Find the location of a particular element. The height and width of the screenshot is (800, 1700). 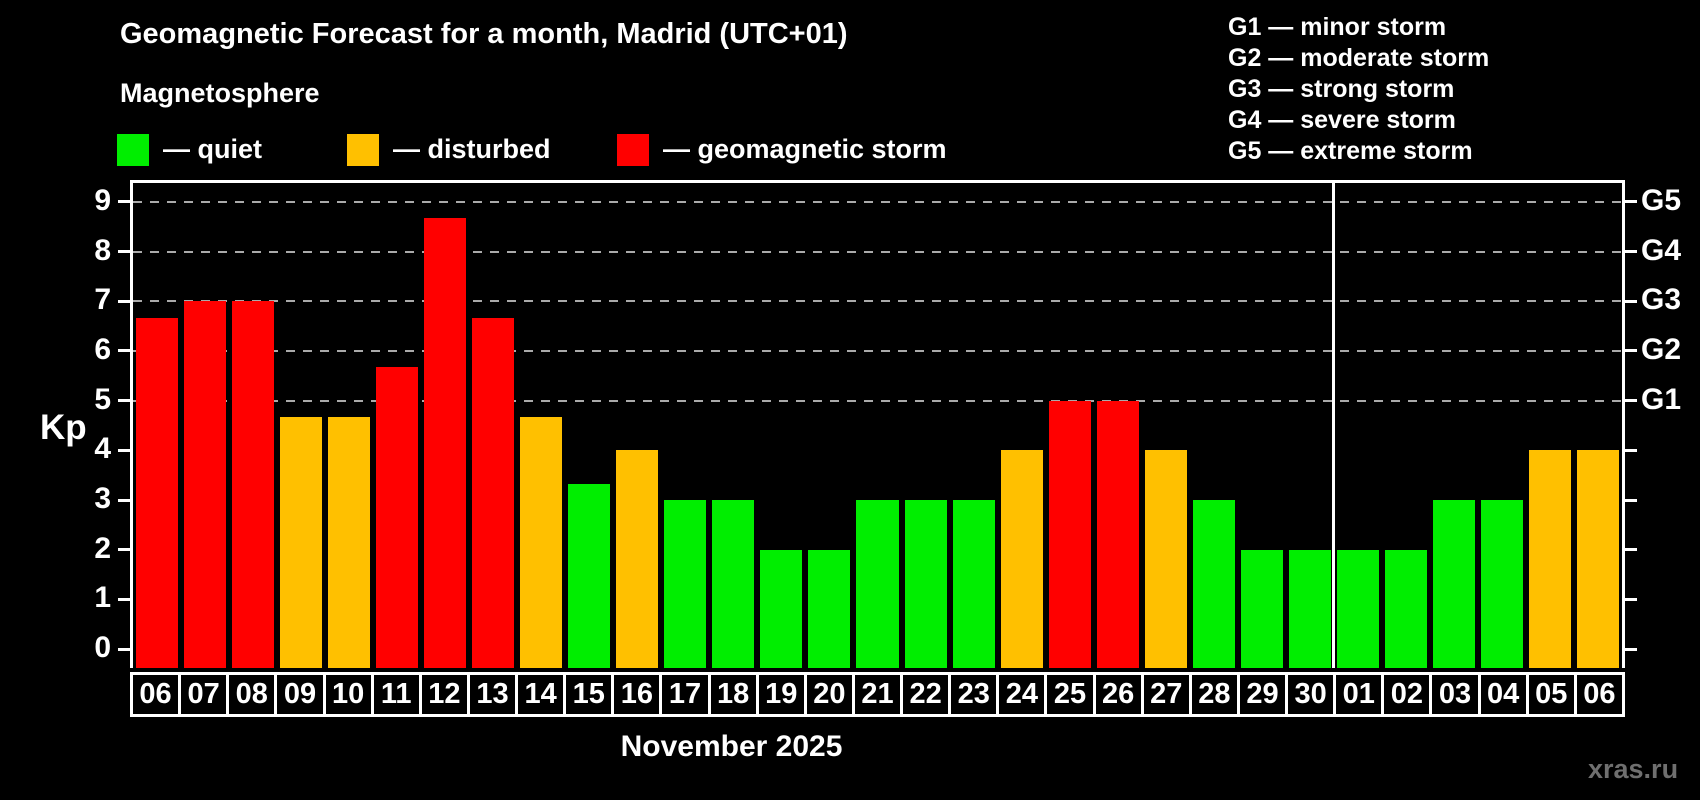

g5-legend-line: G5 — extreme storm is located at coordinates (1350, 151).